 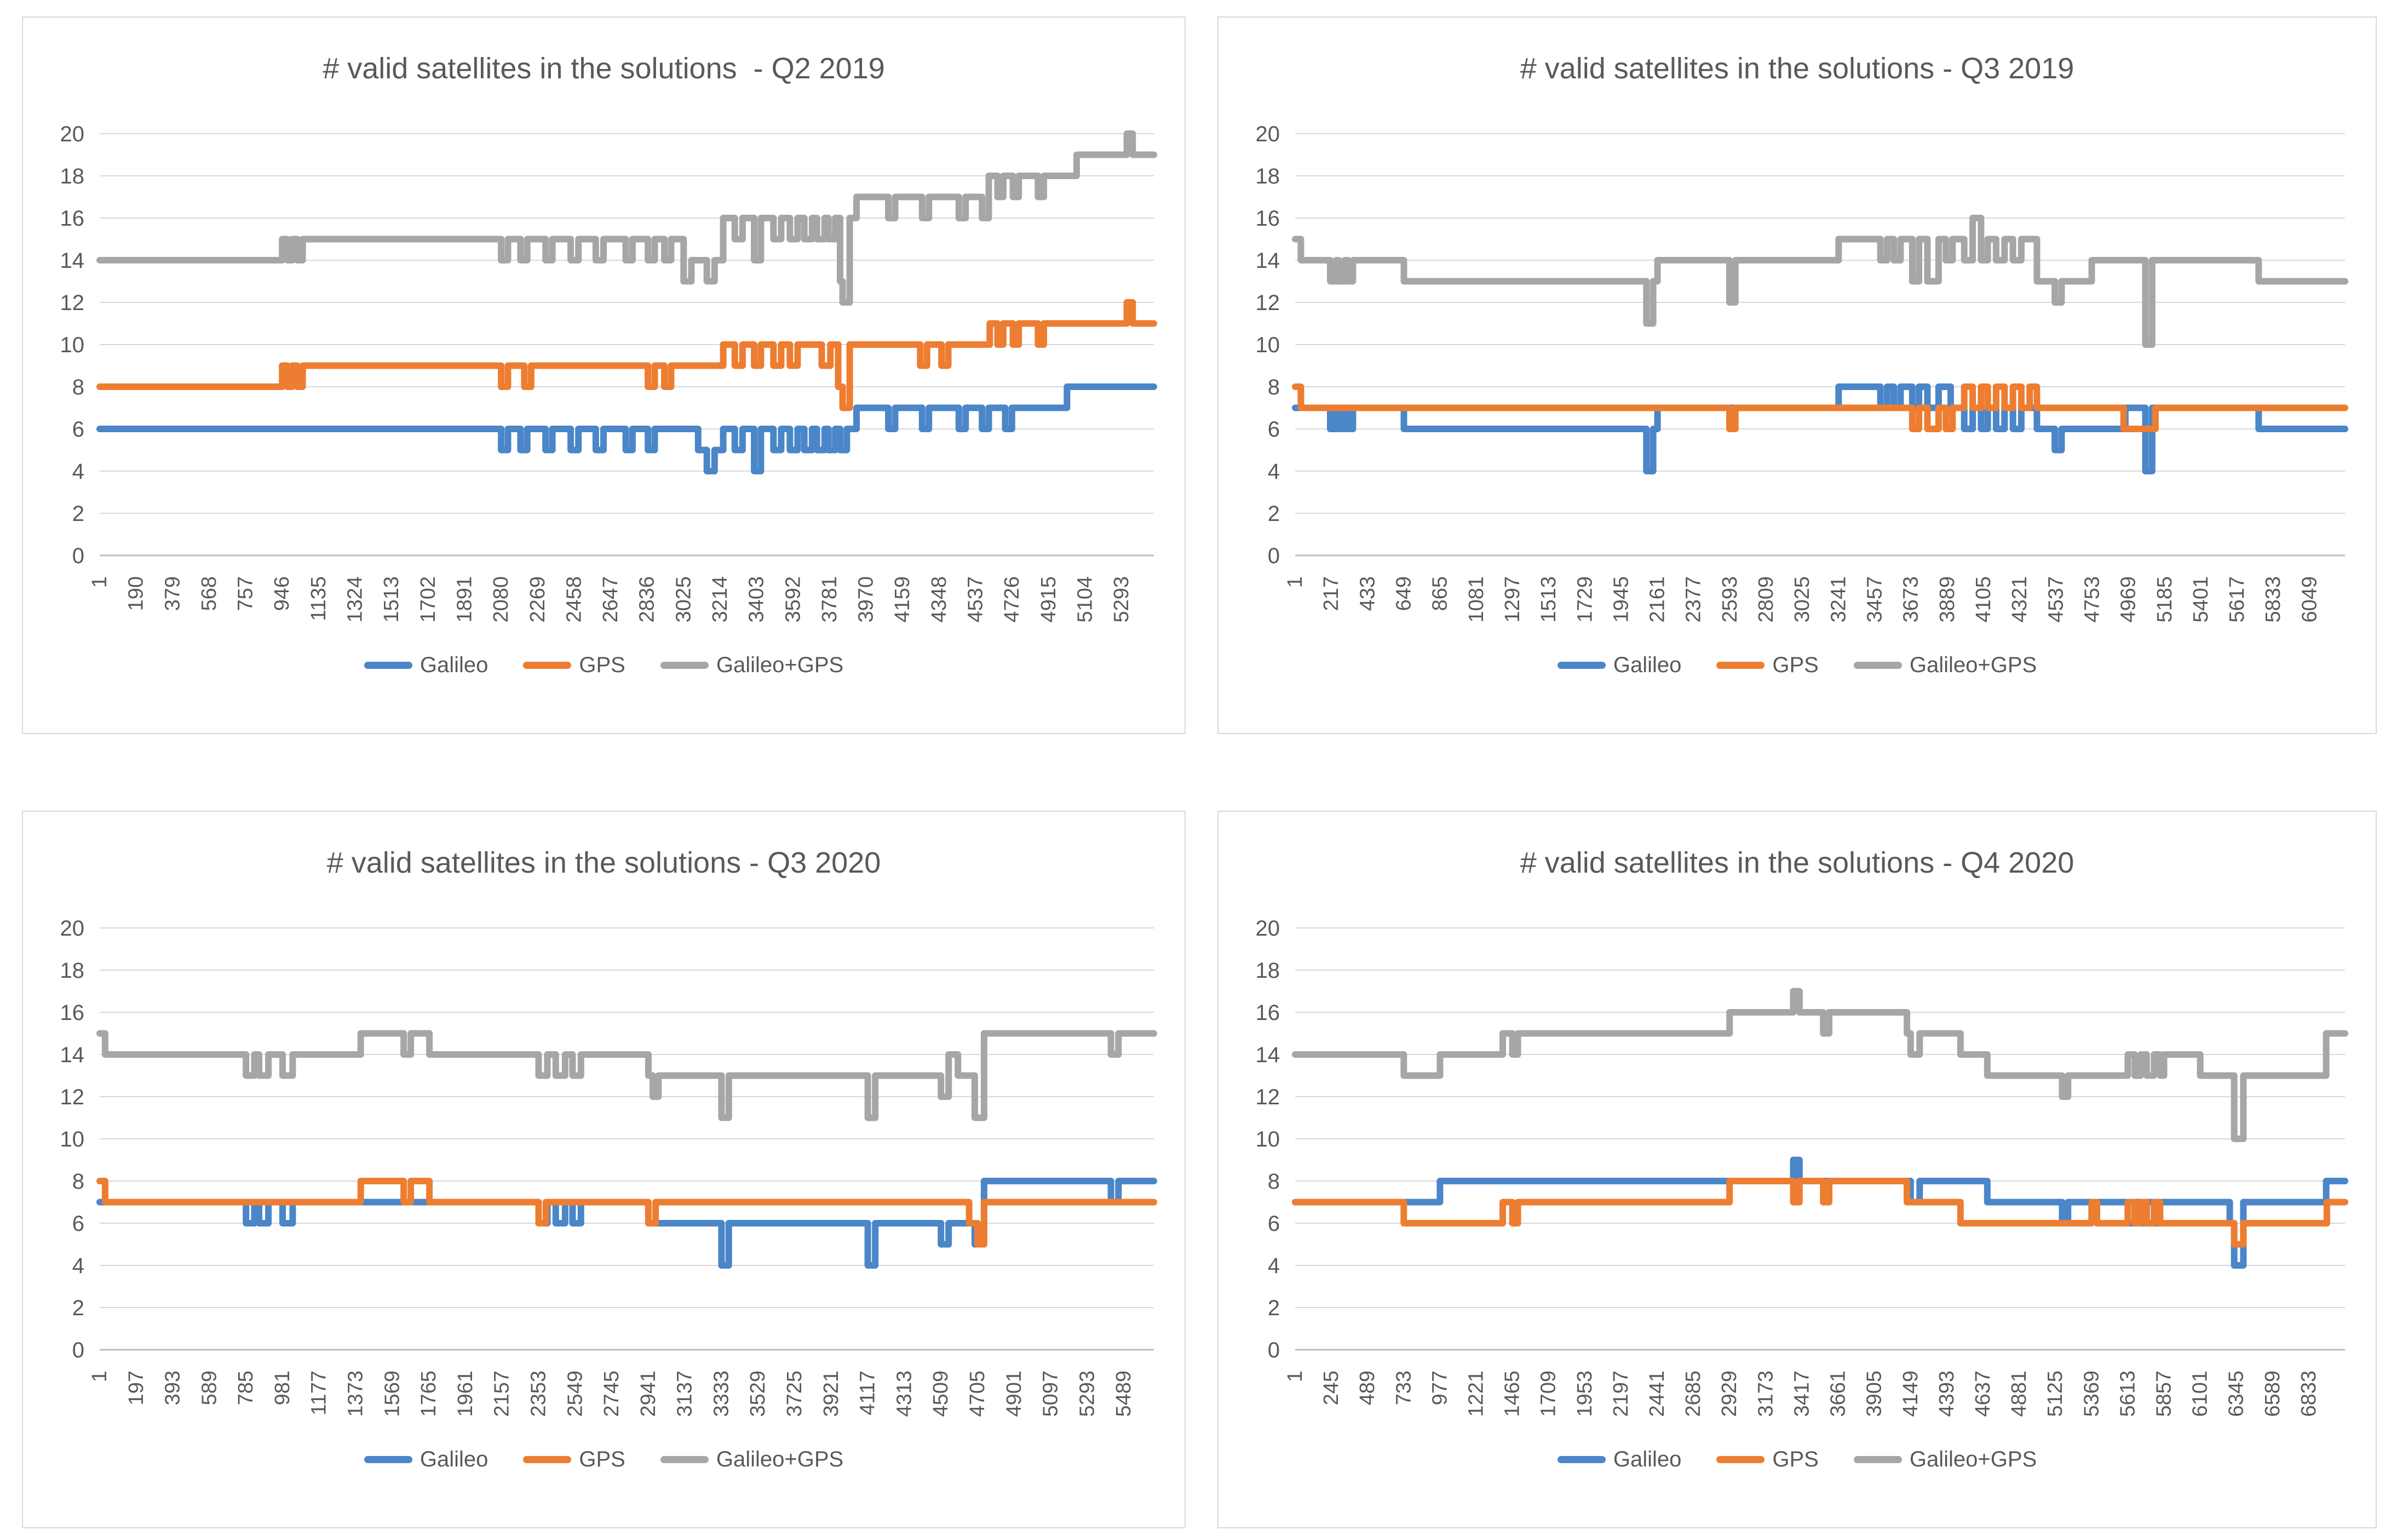 What do you see at coordinates (356, 599) in the screenshot?
I see `x-tick-label: 1324` at bounding box center [356, 599].